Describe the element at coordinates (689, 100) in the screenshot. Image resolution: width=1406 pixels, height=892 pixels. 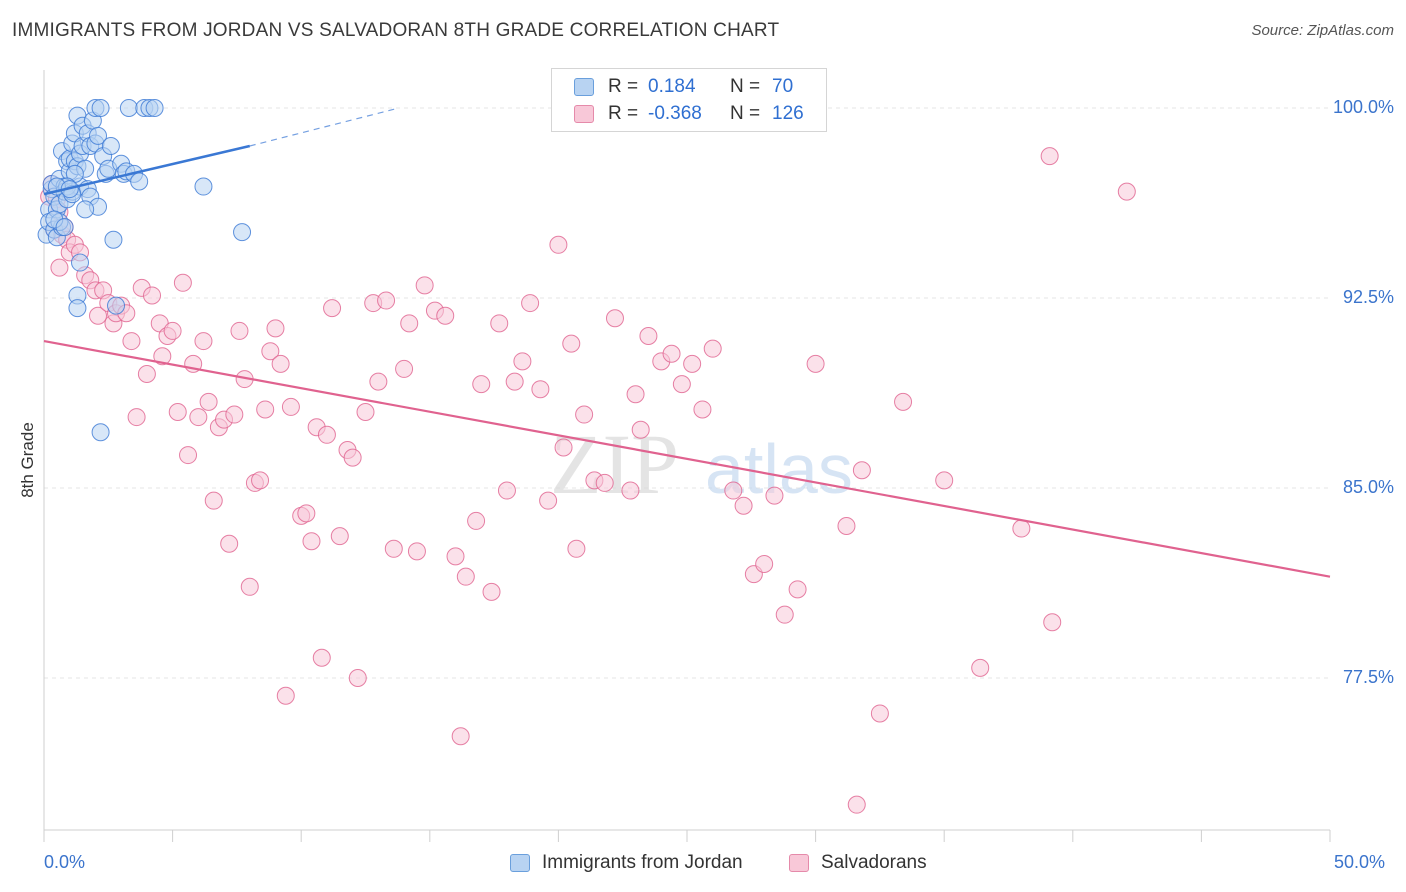
I see `stats-legend: R = 0.184 N = 70 R = -0.368 N = 126` at that location.